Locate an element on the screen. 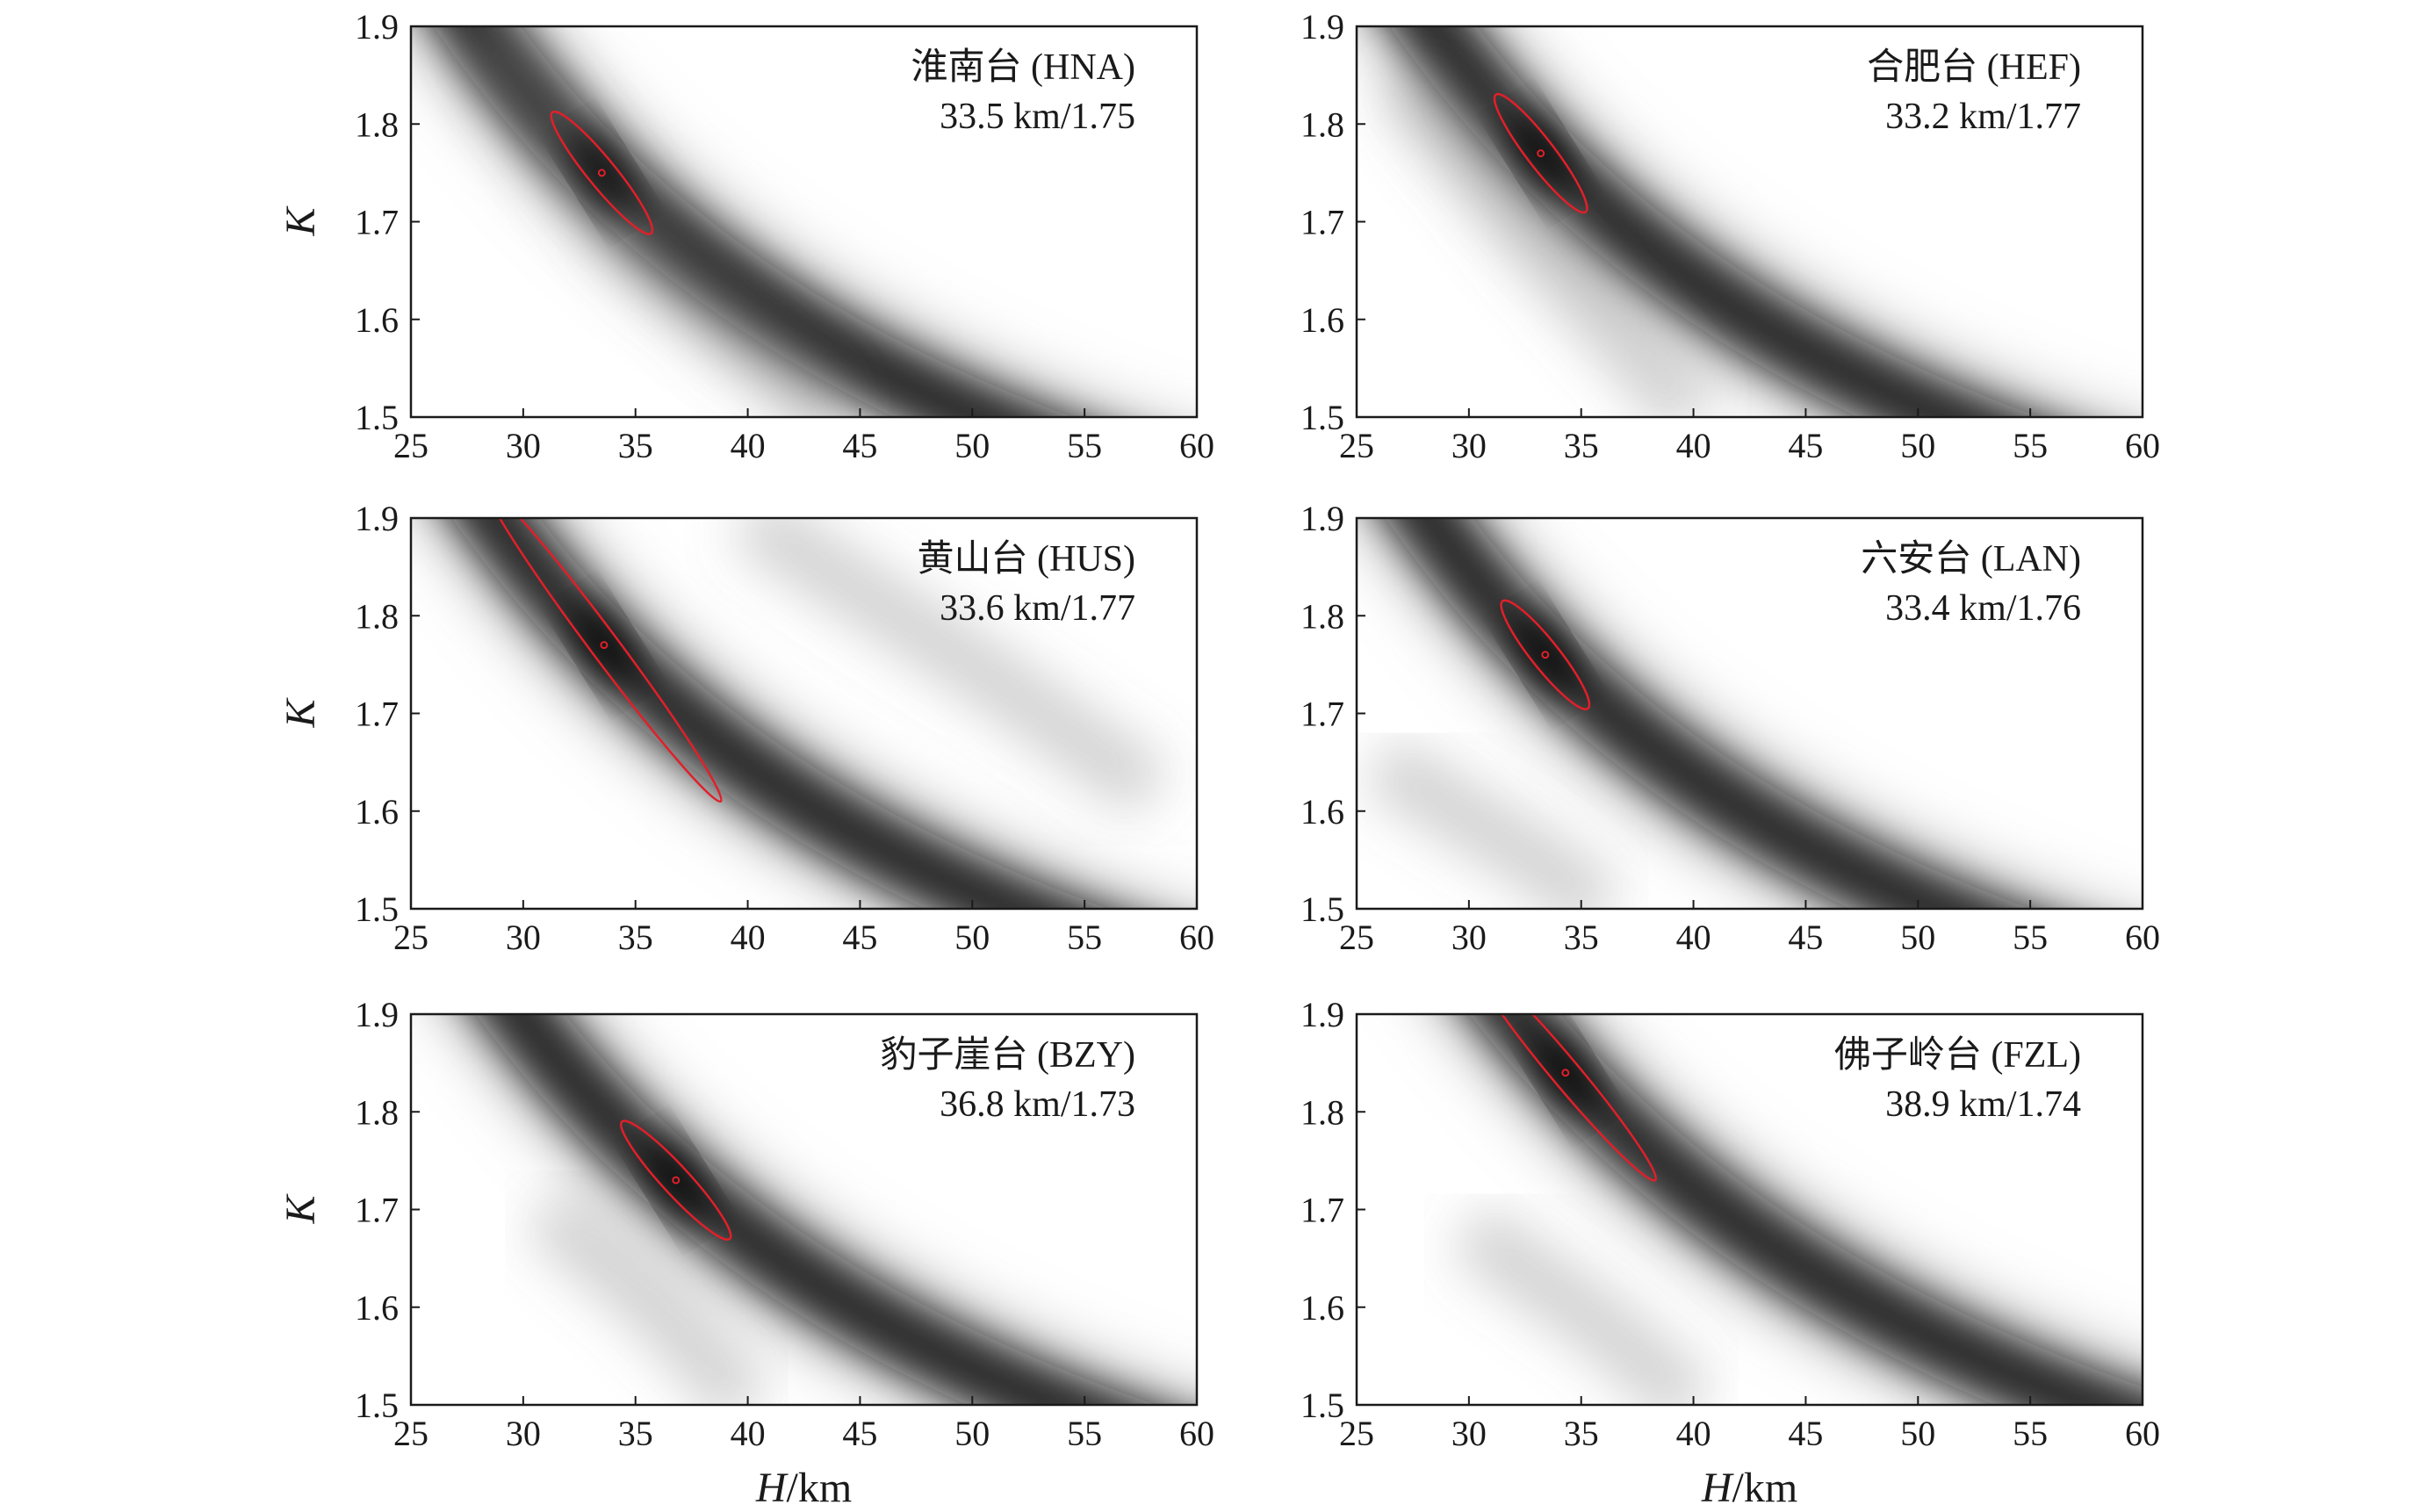 This screenshot has height=1512, width=2420. station-name: 黄山台 (HUS) is located at coordinates (1027, 559).